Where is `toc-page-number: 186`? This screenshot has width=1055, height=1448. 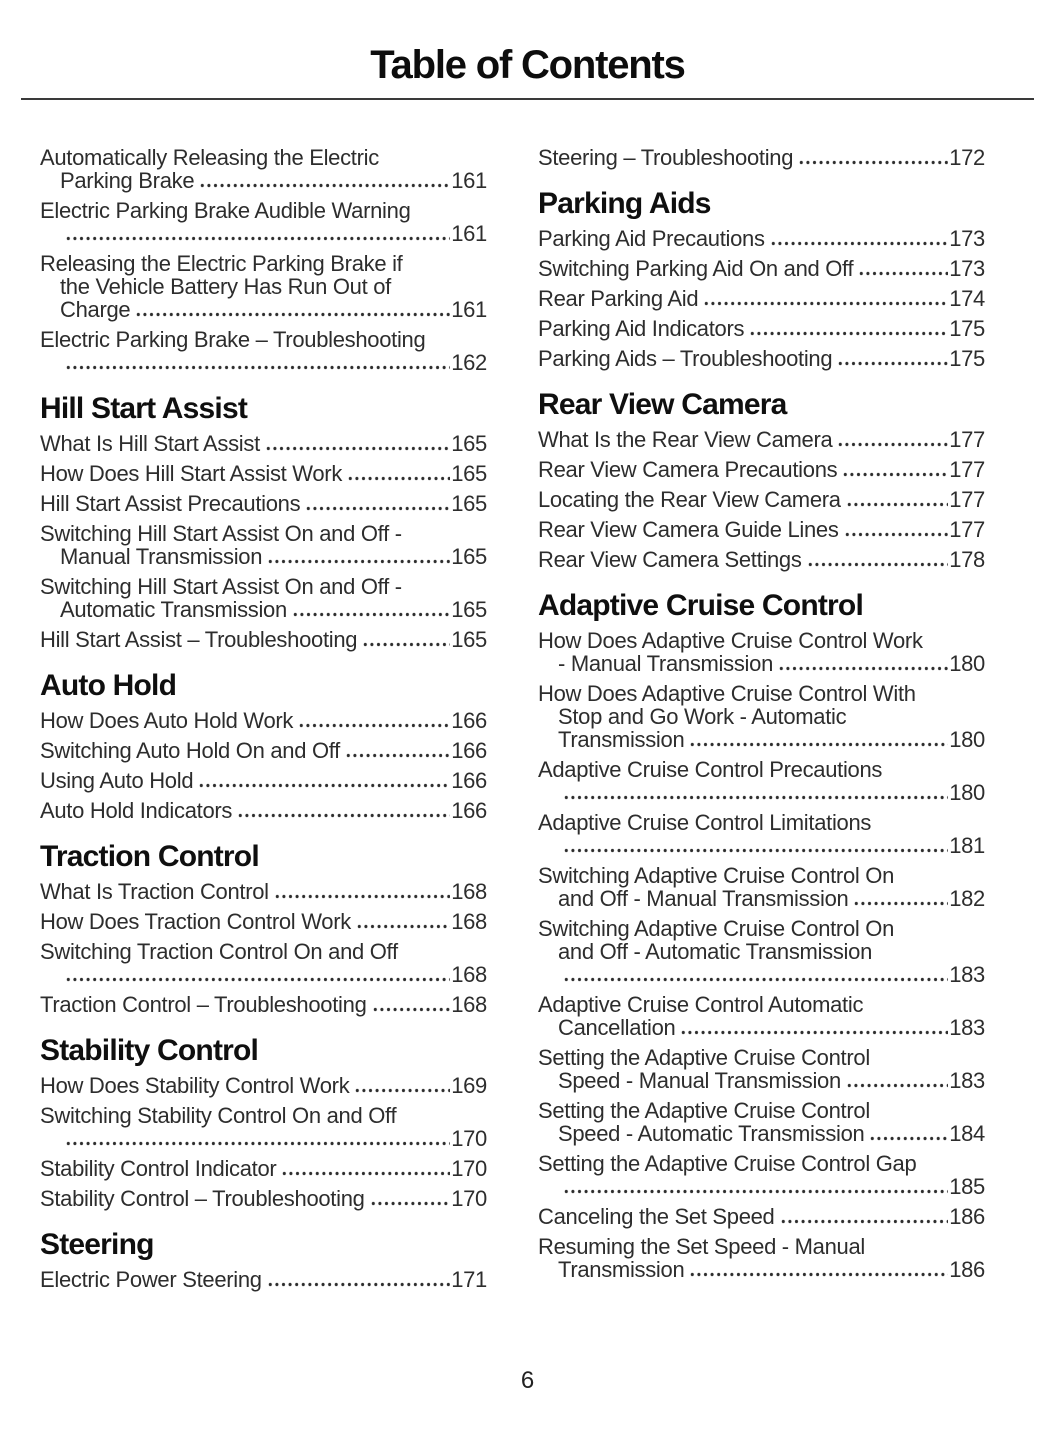
toc-page-number: 186 is located at coordinates (967, 1216).